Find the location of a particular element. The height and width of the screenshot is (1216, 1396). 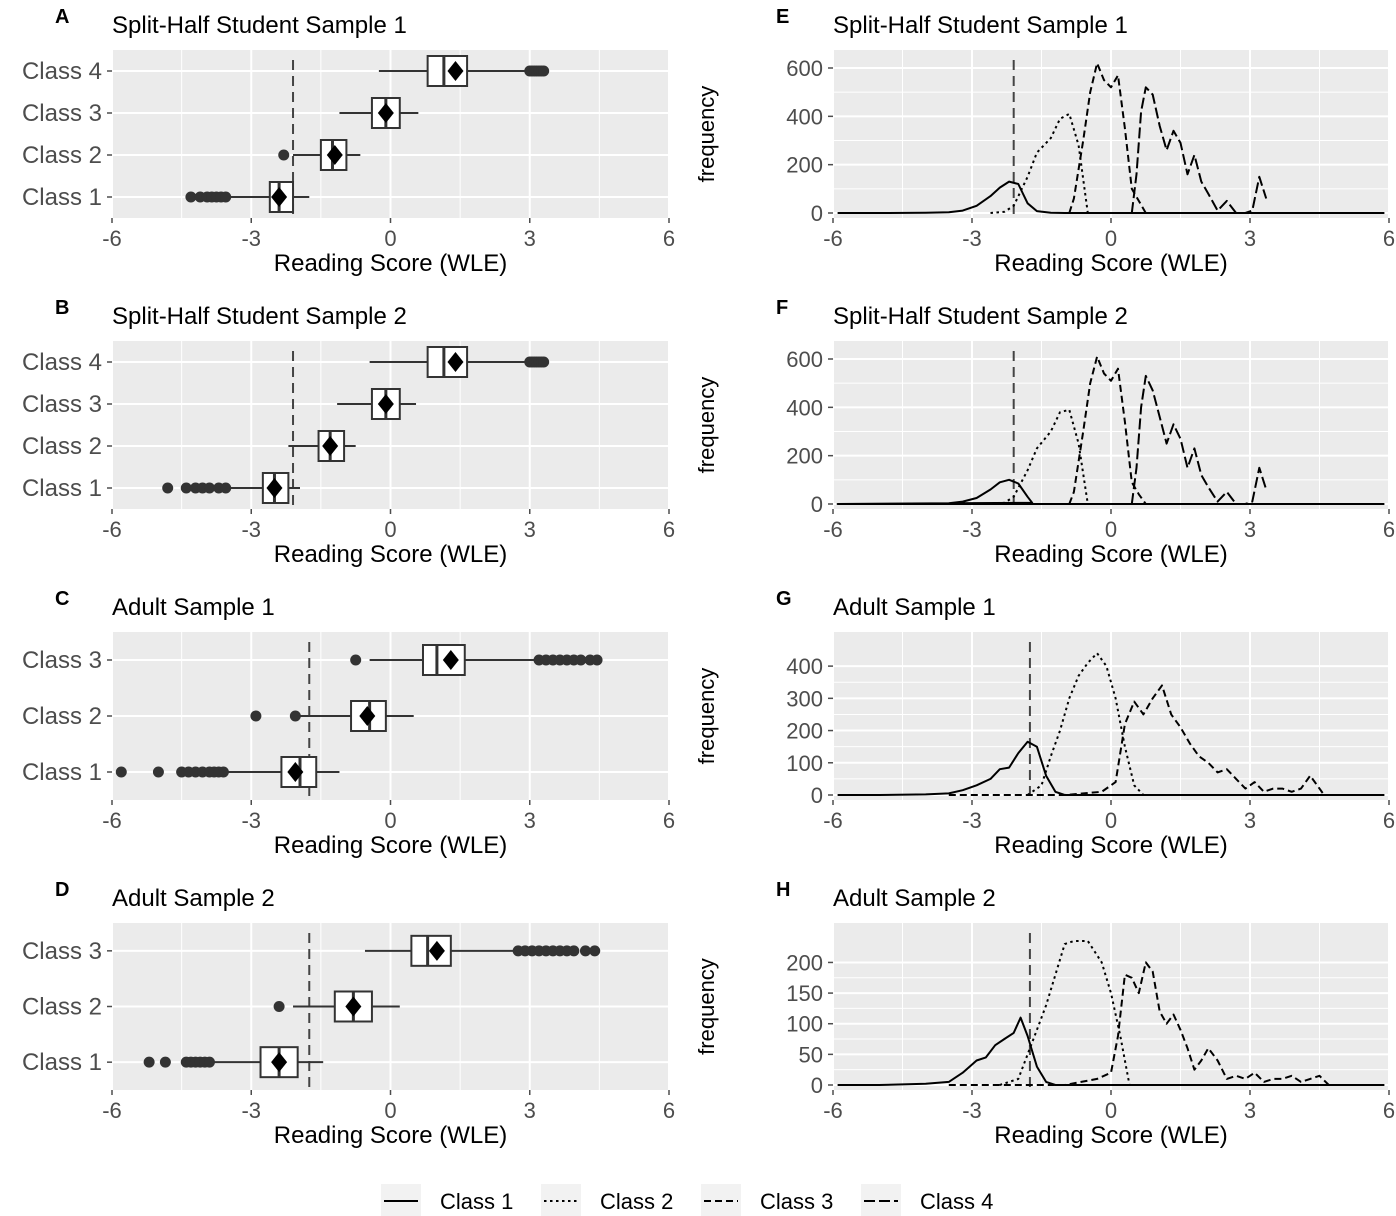

category-label: Class 4 is located at coordinates (62, 71).